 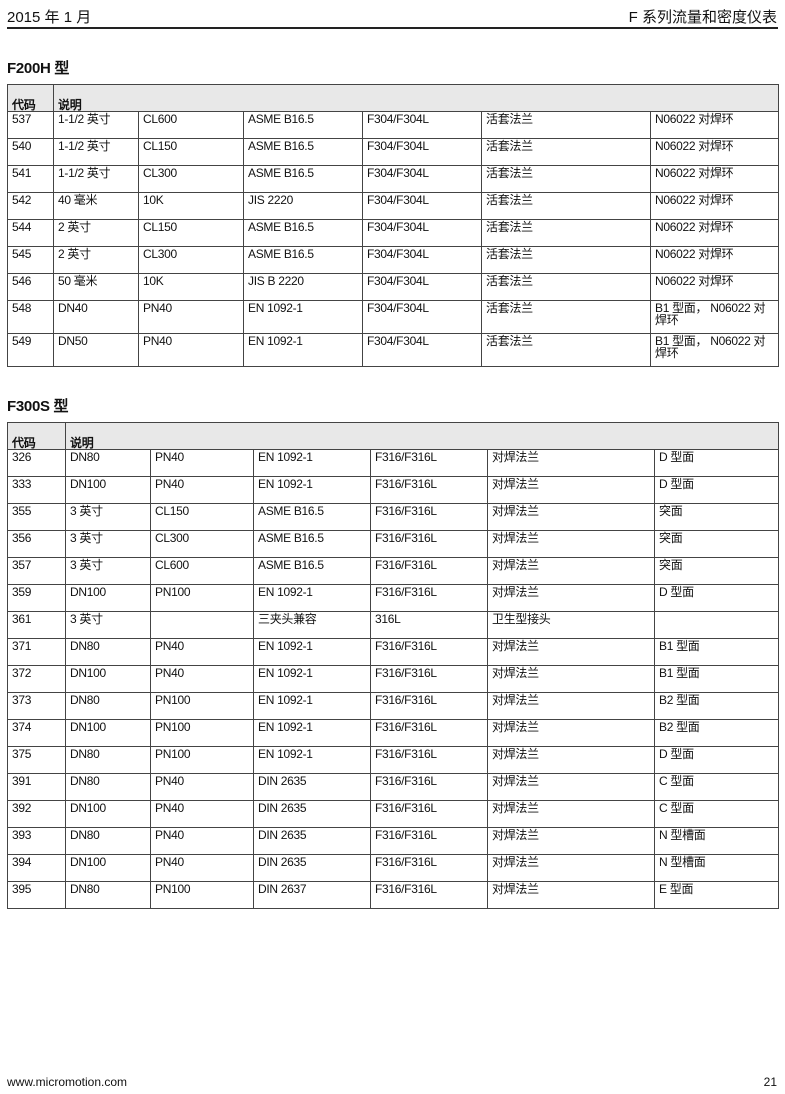 I want to click on cell-pressure-rating: CL600, so click(x=191, y=125).